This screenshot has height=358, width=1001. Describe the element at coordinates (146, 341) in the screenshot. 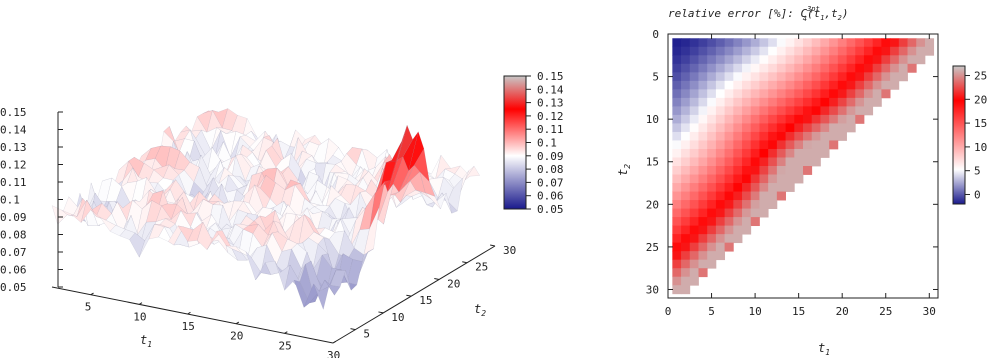

I see `surface-x-axis-label: t1` at that location.